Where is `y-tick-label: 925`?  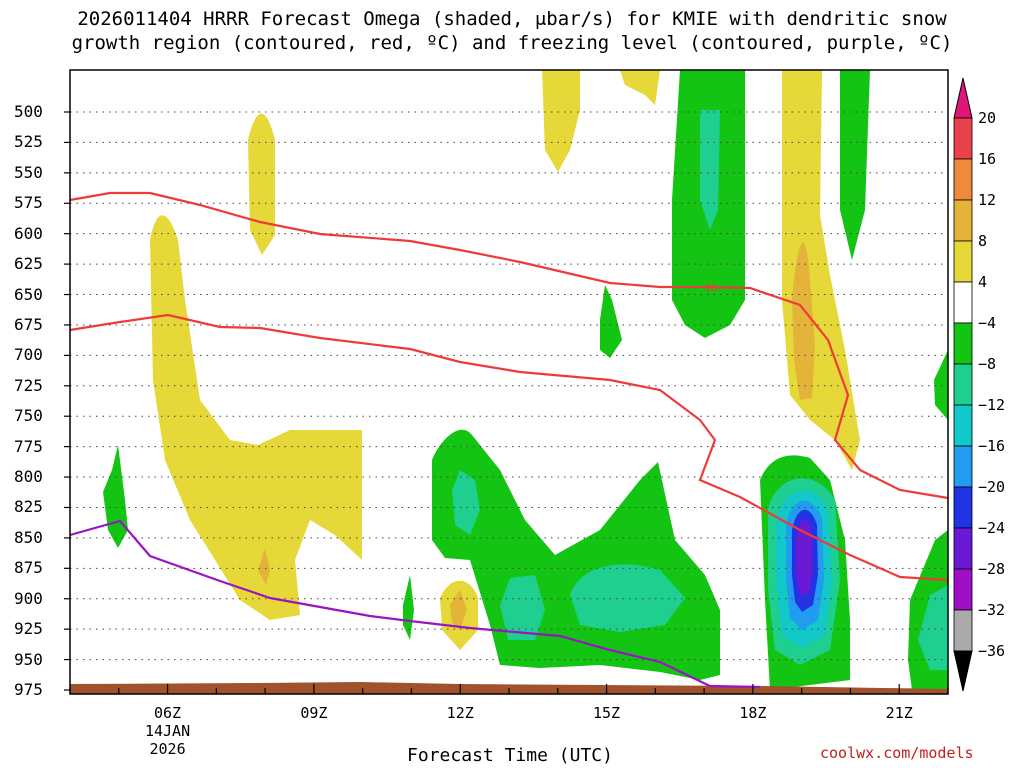
y-tick-label: 925 is located at coordinates (28, 629).